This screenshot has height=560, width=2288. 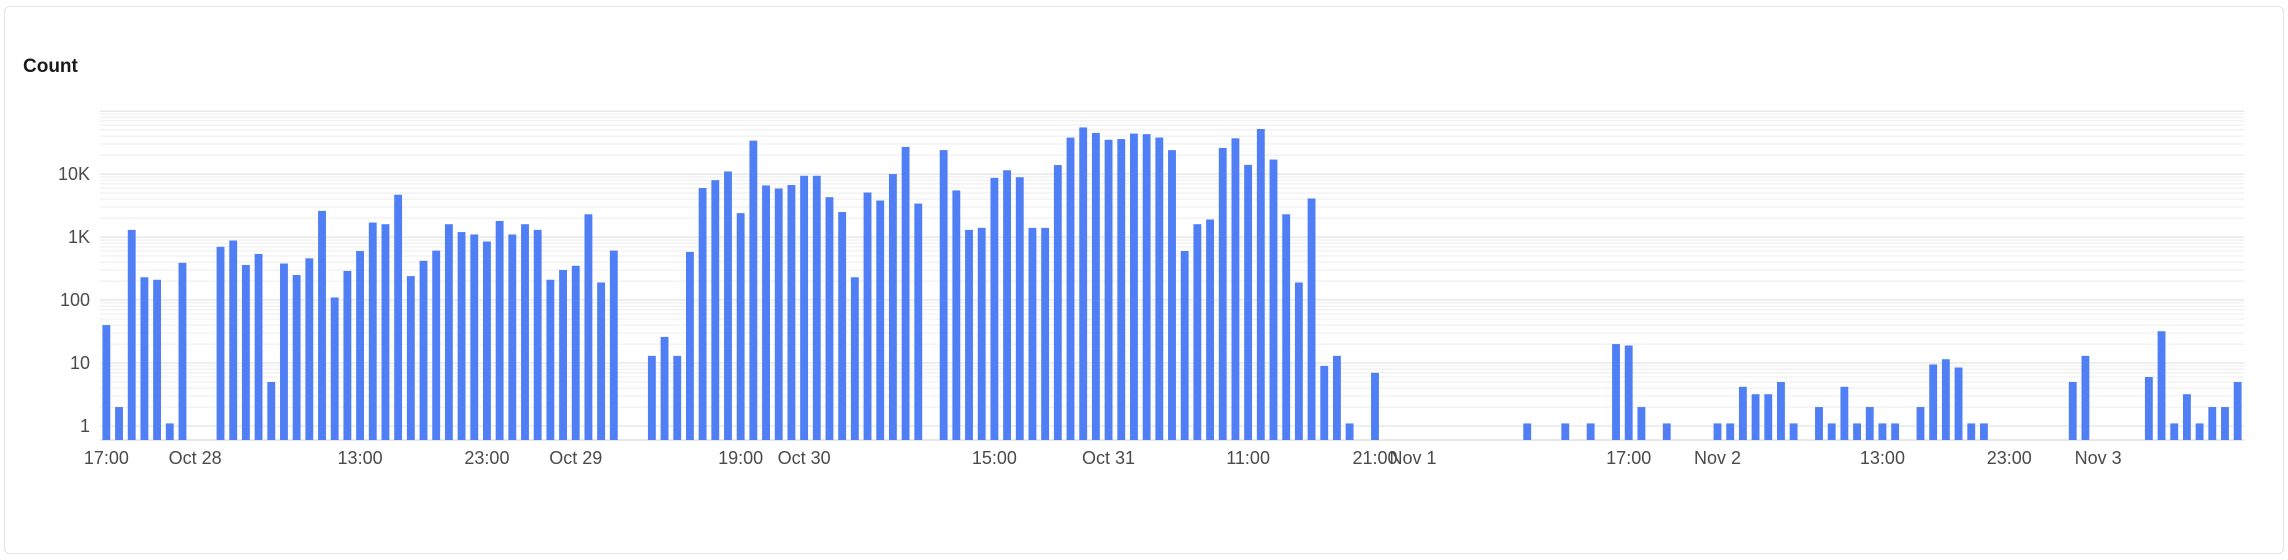 What do you see at coordinates (575, 458) in the screenshot?
I see `x-tick-label: Oct 29` at bounding box center [575, 458].